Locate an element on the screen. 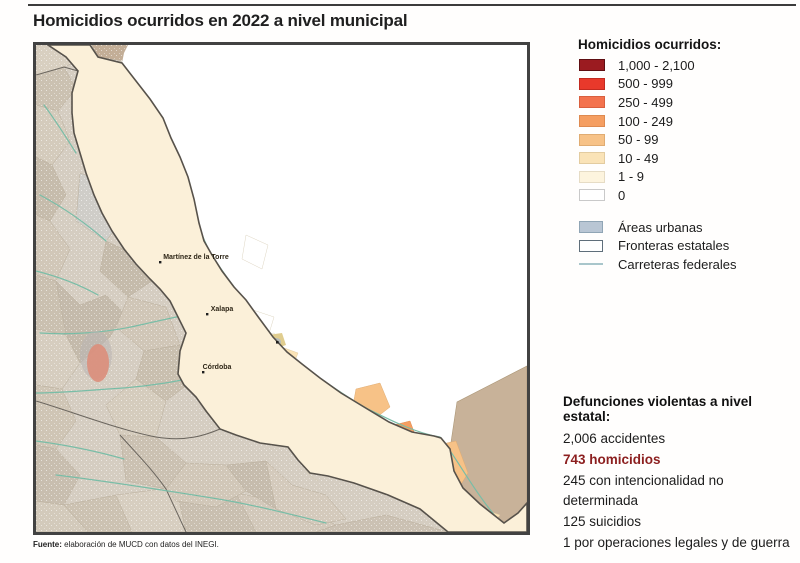 This screenshot has width=800, height=563. stat-homicides: 743 homicidios is located at coordinates (612, 459).